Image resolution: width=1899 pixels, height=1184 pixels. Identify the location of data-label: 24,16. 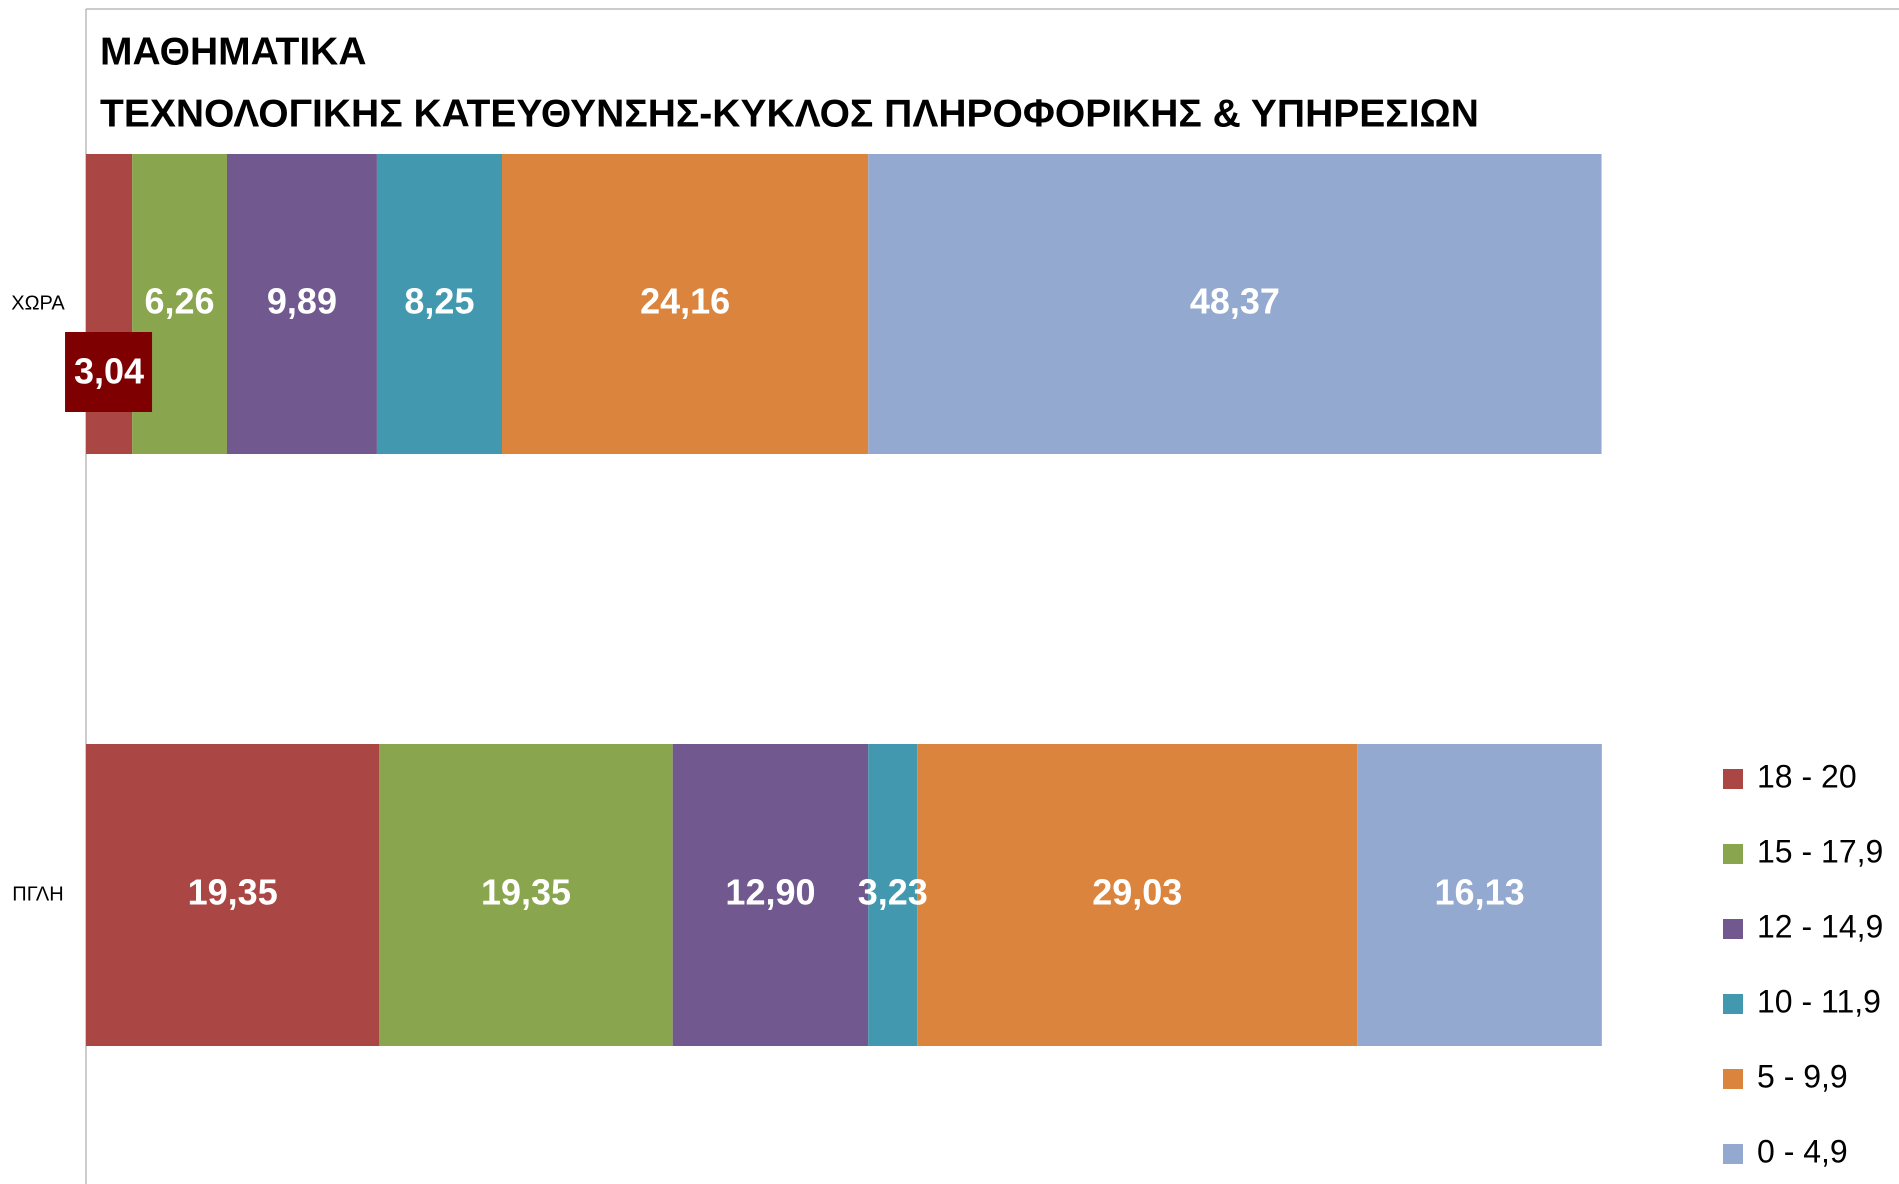
(685, 301).